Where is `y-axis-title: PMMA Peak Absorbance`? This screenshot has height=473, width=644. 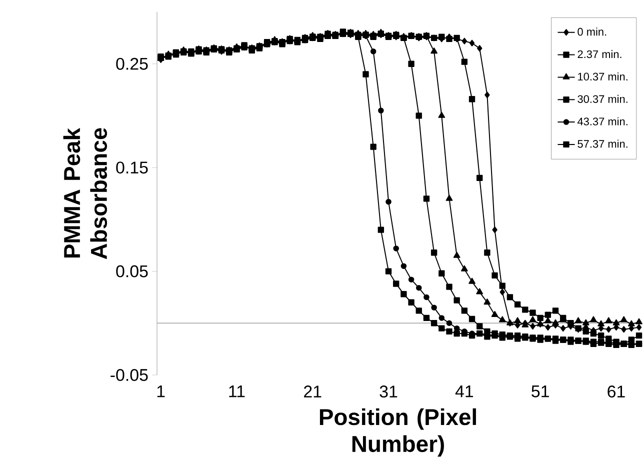 y-axis-title: PMMA Peak Absorbance is located at coordinates (85, 194).